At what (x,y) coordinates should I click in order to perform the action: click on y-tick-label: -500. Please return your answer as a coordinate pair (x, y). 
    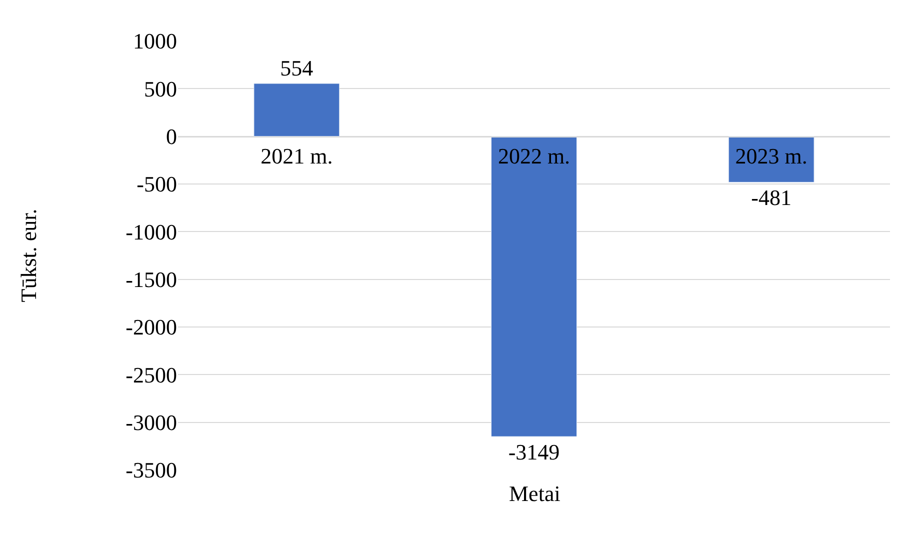
    Looking at the image, I should click on (156, 184).